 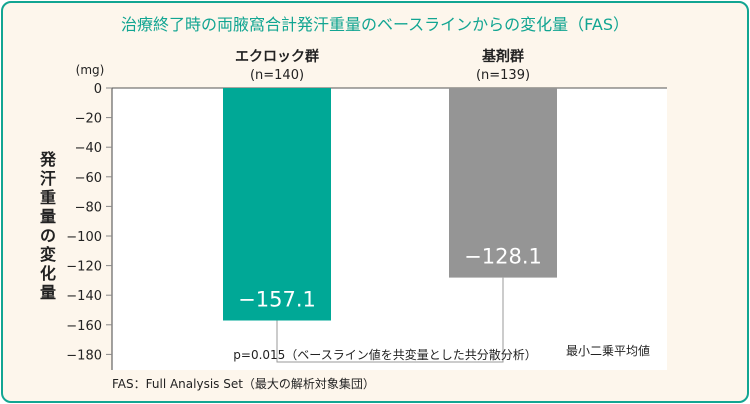 What do you see at coordinates (84, 355) in the screenshot?
I see `y-tick-label: −180` at bounding box center [84, 355].